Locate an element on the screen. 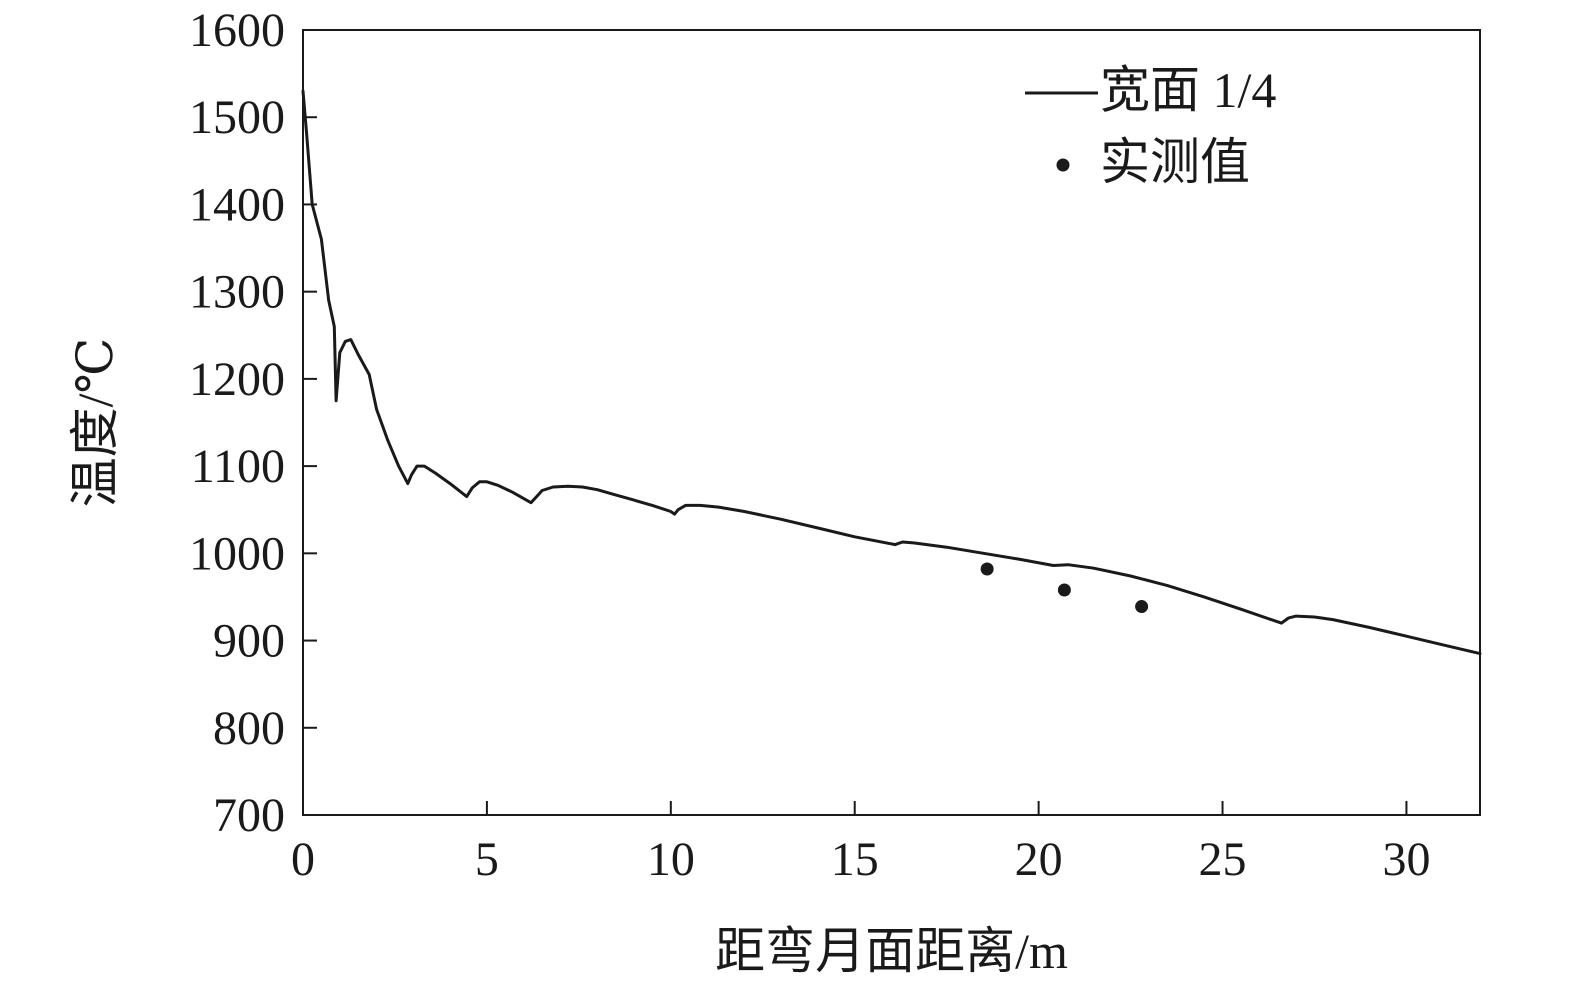 This screenshot has height=996, width=1575. x-tick-label: 5 is located at coordinates (487, 859).